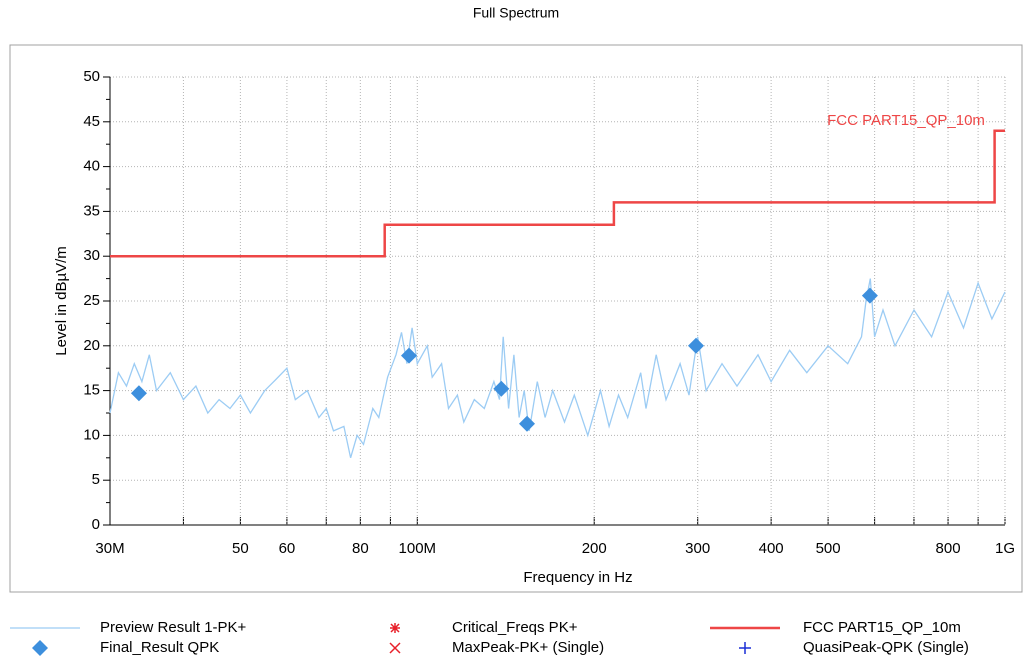 Image resolution: width=1033 pixels, height=665 pixels. What do you see at coordinates (91, 210) in the screenshot?
I see `y-tick-label: 35` at bounding box center [91, 210].